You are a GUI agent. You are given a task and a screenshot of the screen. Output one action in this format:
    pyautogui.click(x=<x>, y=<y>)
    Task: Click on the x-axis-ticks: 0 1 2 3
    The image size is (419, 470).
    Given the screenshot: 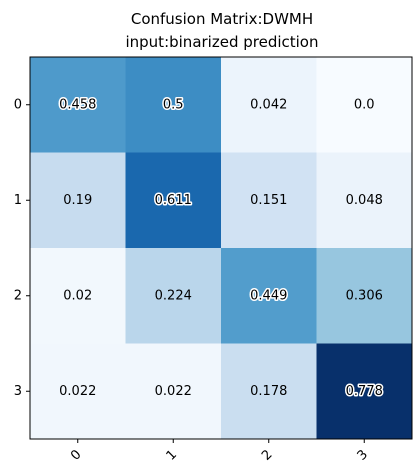 What is the action you would take?
    pyautogui.click(x=219, y=451)
    